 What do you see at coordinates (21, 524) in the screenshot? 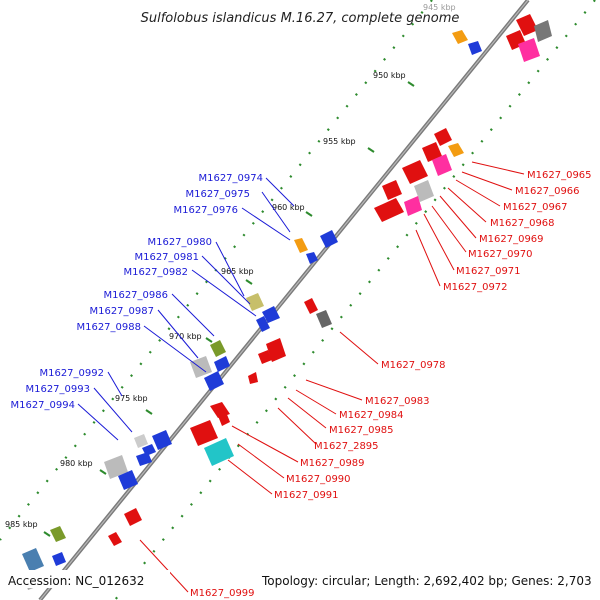
I see `scale-label: 985 kbp` at bounding box center [21, 524].